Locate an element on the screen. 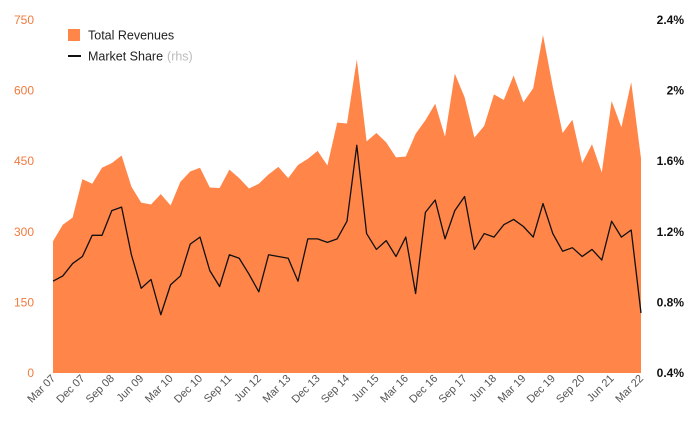 The image size is (700, 433). x-axis-tick-label: Jun 21 is located at coordinates (601, 389).